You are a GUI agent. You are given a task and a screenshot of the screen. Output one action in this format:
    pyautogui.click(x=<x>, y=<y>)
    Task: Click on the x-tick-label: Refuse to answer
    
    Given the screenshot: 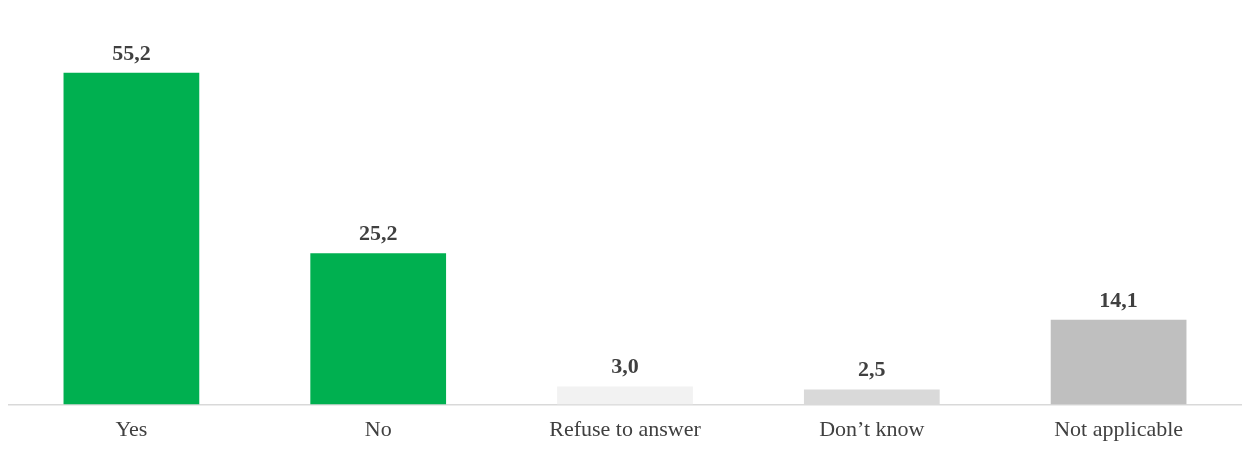 What is the action you would take?
    pyautogui.click(x=625, y=428)
    